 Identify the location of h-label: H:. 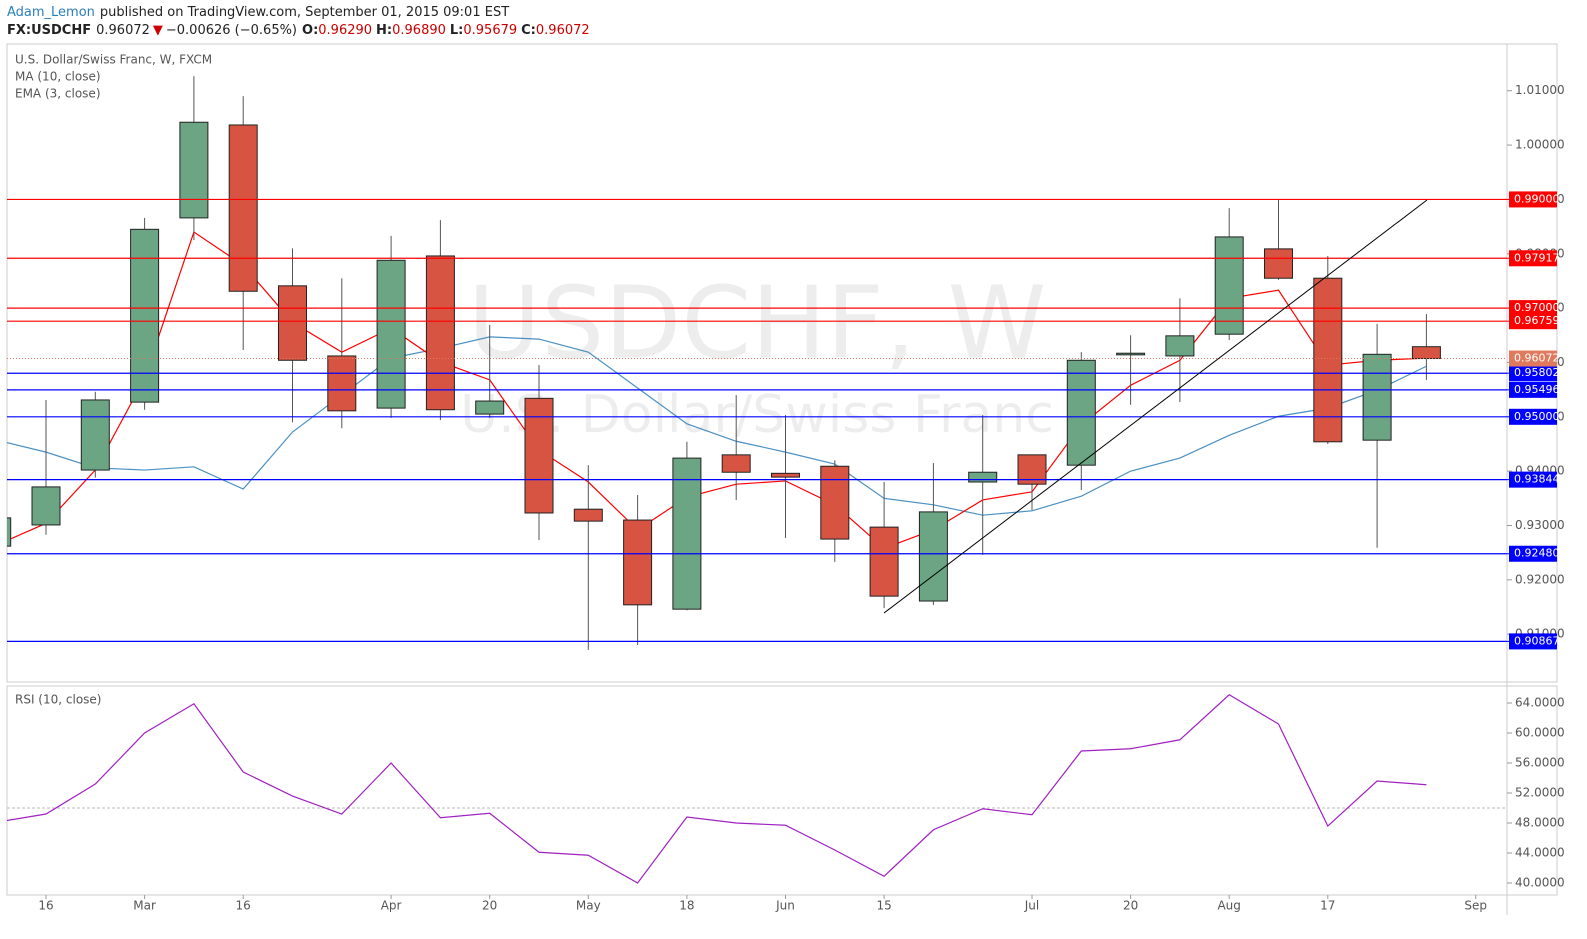
(384, 30).